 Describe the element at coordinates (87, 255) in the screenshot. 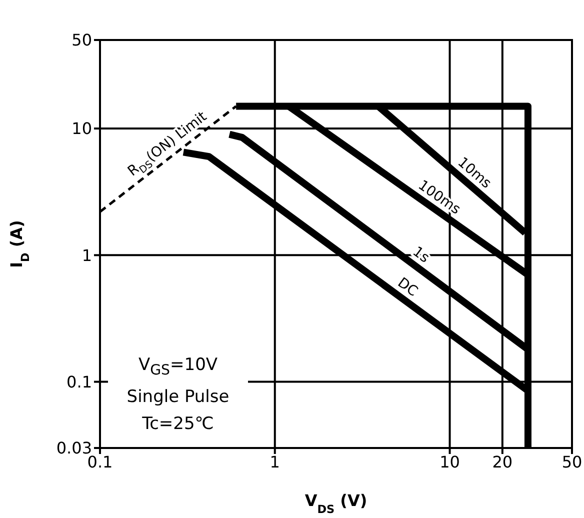

I see `y-tick-label: 1` at that location.